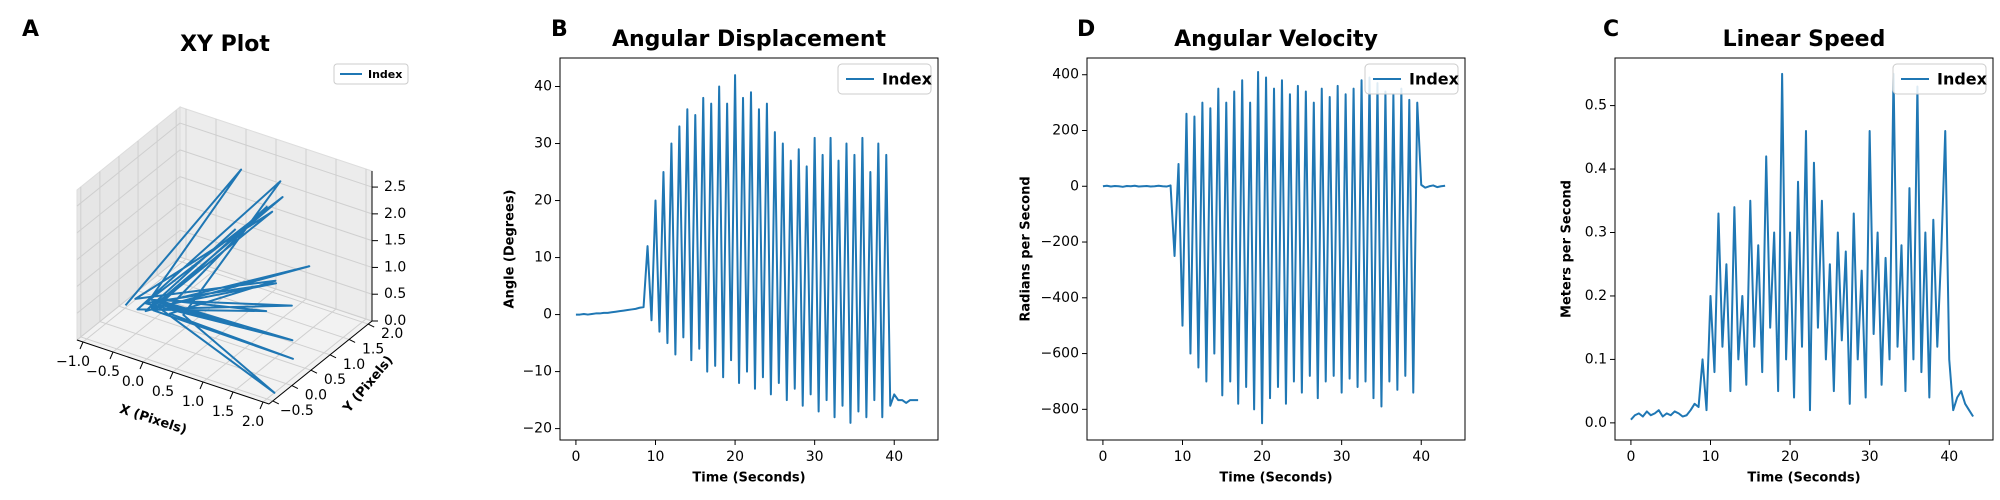  Describe the element at coordinates (1086, 29) in the screenshot. I see `panel-letter: D` at that location.